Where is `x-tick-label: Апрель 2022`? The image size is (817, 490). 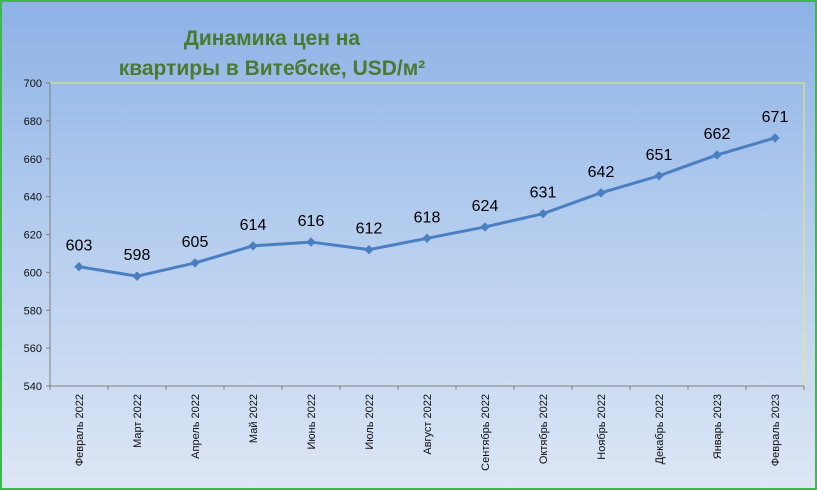 x-tick-label: Апрель 2022 is located at coordinates (196, 426).